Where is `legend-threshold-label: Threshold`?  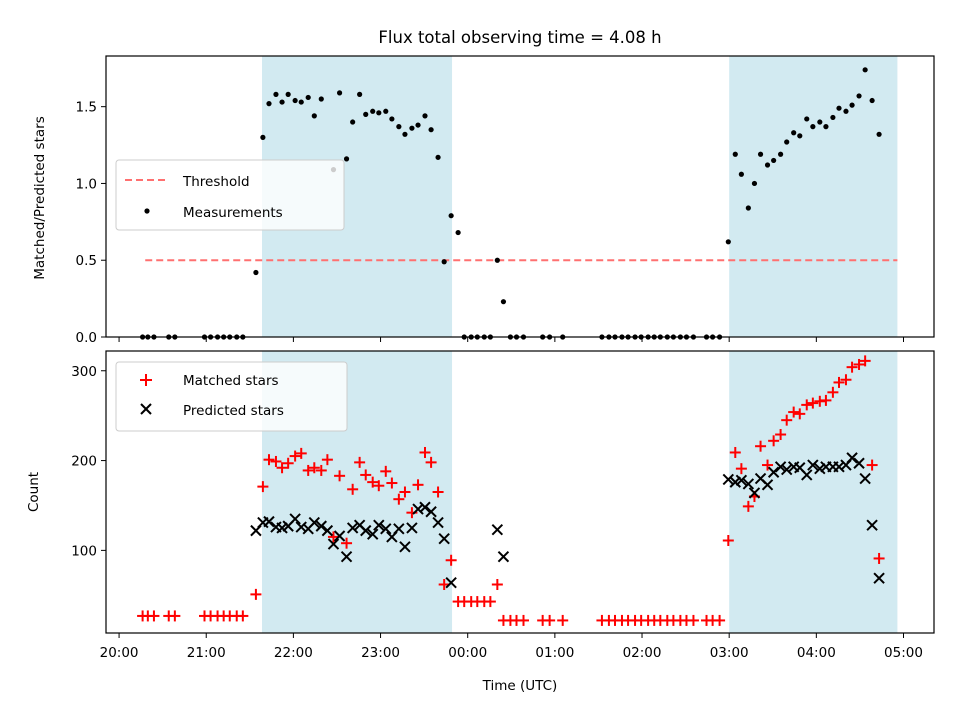
legend-threshold-label: Threshold is located at coordinates (216, 182).